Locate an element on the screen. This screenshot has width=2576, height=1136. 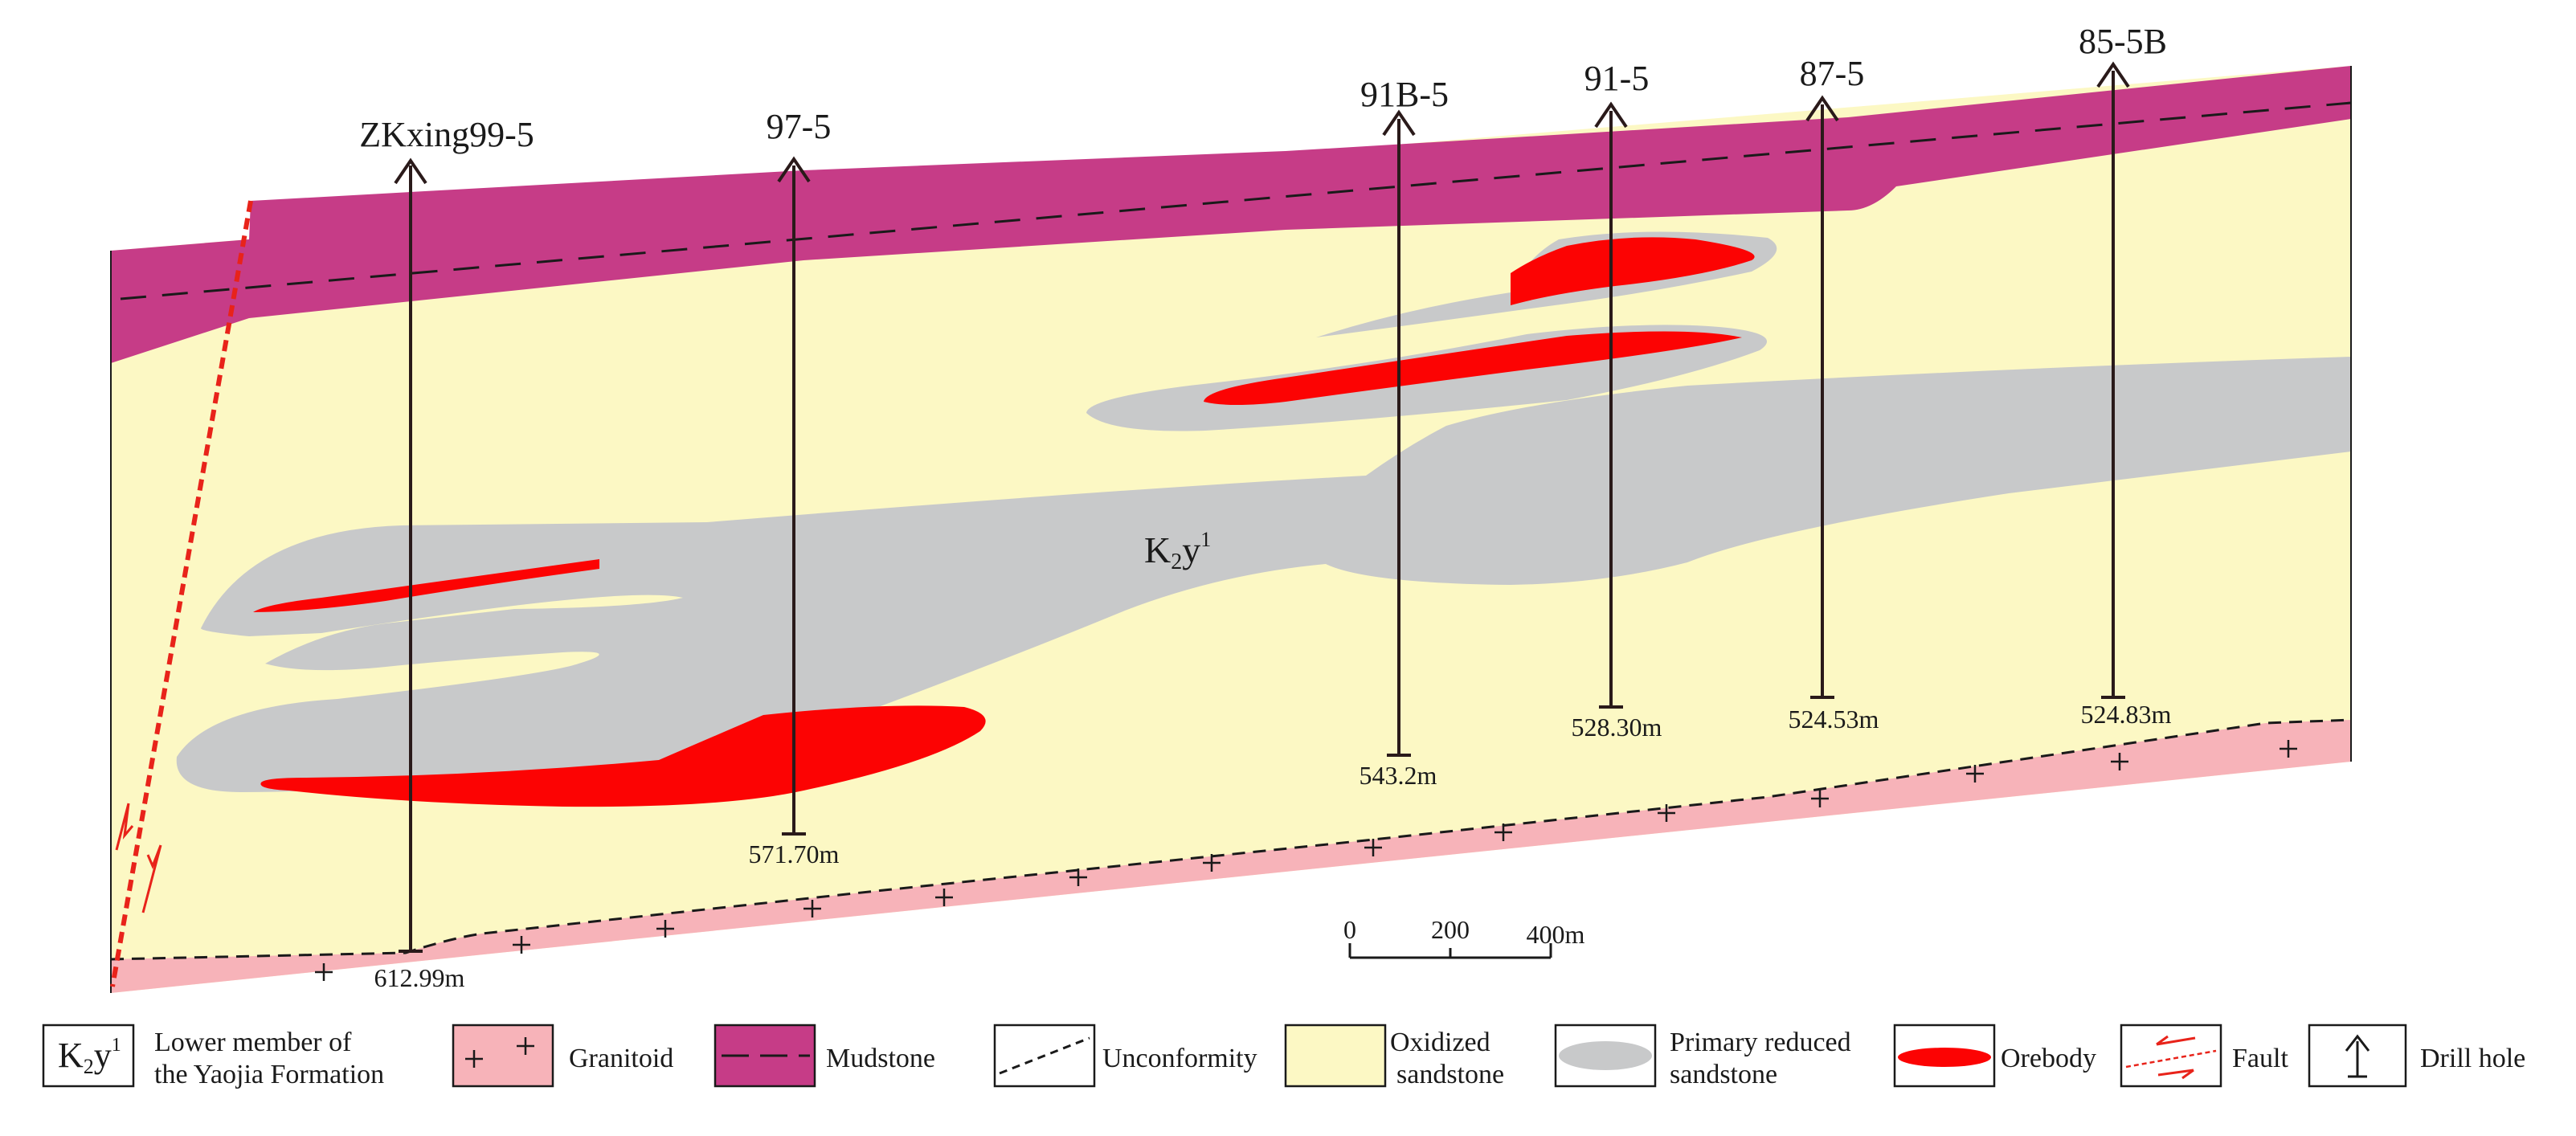
drill-hole-depth: 524.83m is located at coordinates (2126, 714).